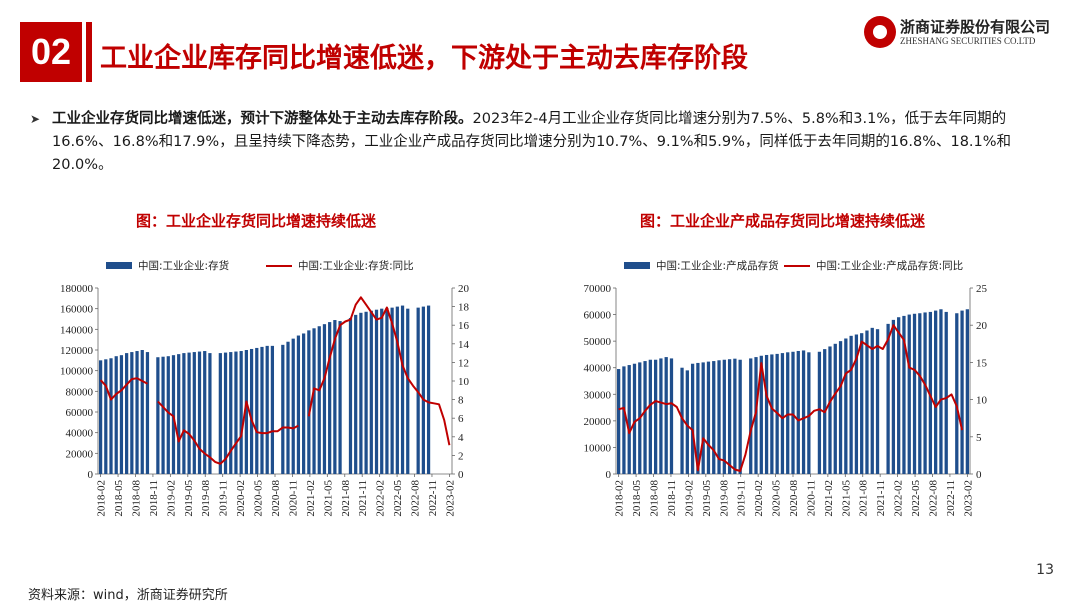 This screenshot has width=1080, height=608. I want to click on x-tick-label: 2022-02, so click(899, 498).